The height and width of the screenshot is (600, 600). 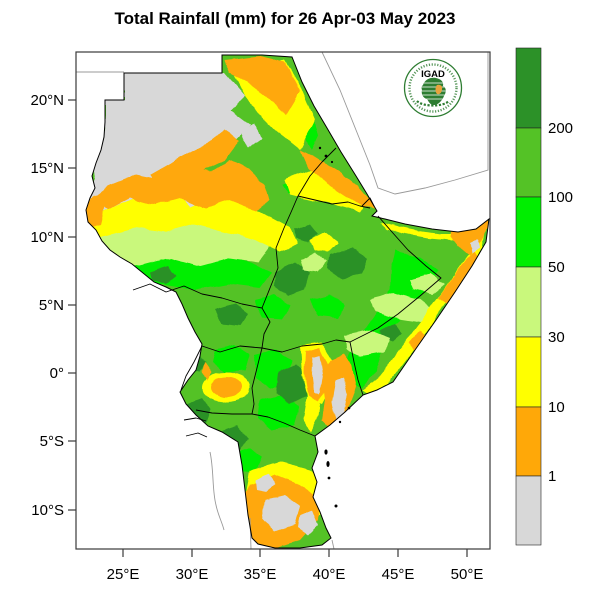 What do you see at coordinates (217, 491) in the screenshot?
I see `drc-border-line` at bounding box center [217, 491].